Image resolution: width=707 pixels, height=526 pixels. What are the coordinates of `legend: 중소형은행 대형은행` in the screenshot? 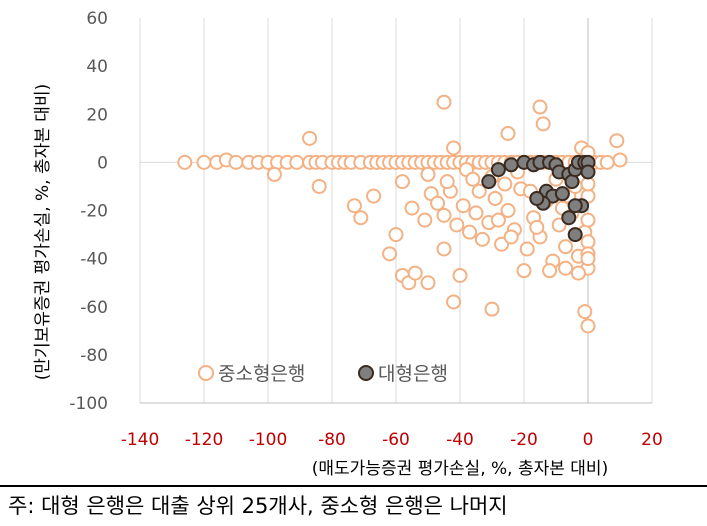 It's located at (323, 374).